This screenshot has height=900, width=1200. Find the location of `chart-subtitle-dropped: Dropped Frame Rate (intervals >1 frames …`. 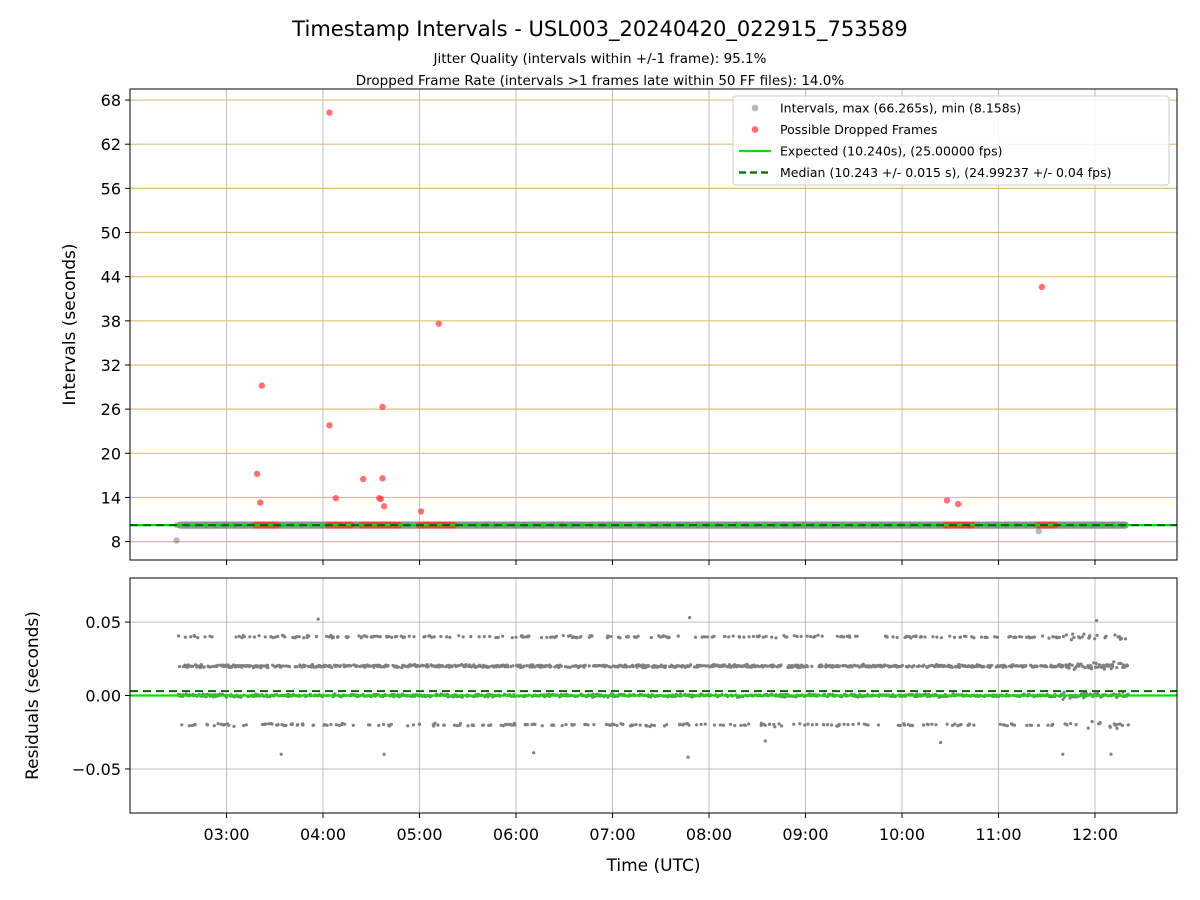

chart-subtitle-dropped: Dropped Frame Rate (intervals >1 frames … is located at coordinates (600, 81).